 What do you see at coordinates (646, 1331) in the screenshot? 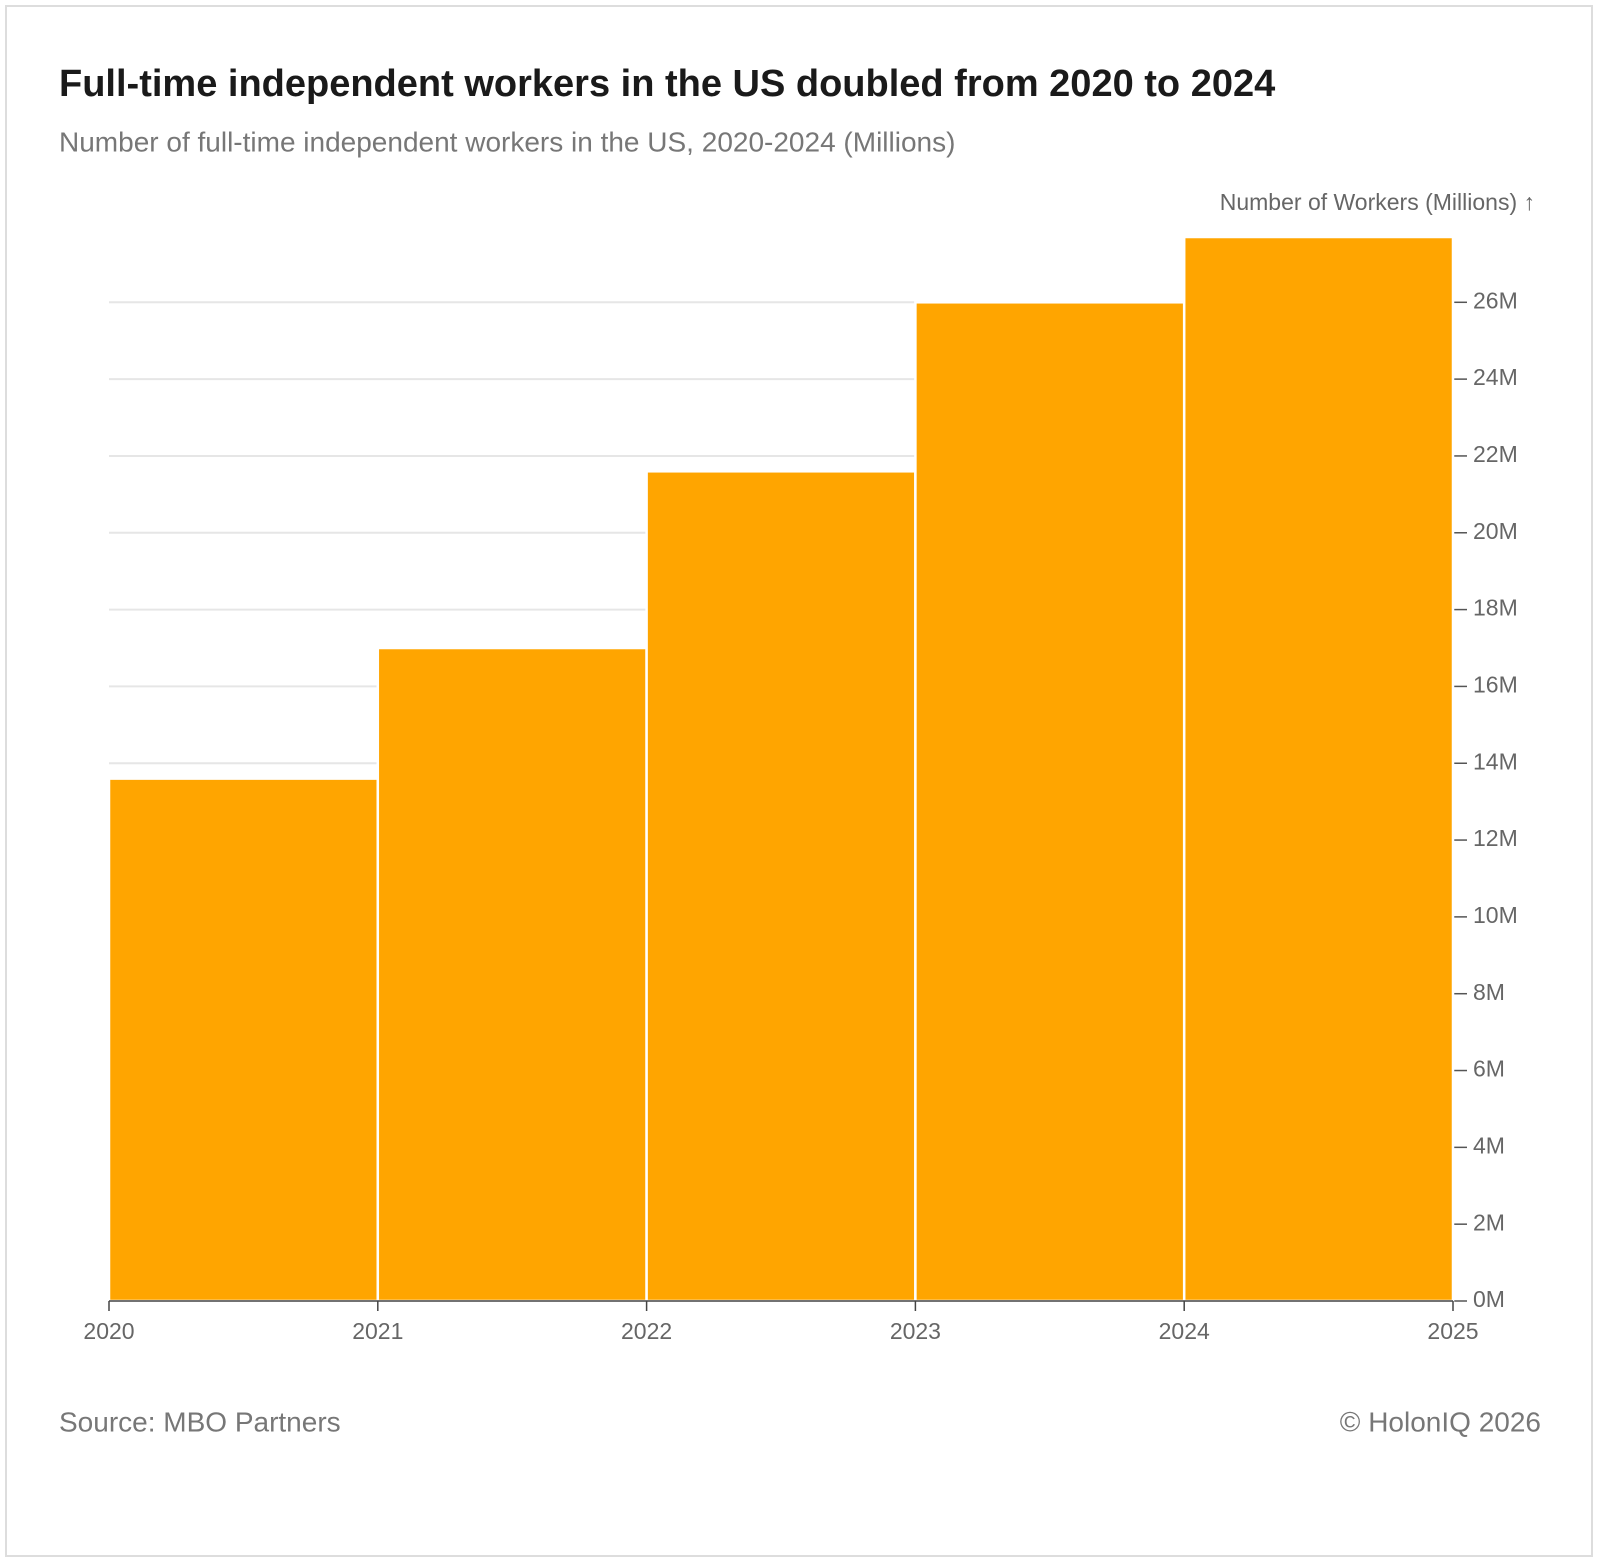
I see `x-tick-label: 2022` at bounding box center [646, 1331].